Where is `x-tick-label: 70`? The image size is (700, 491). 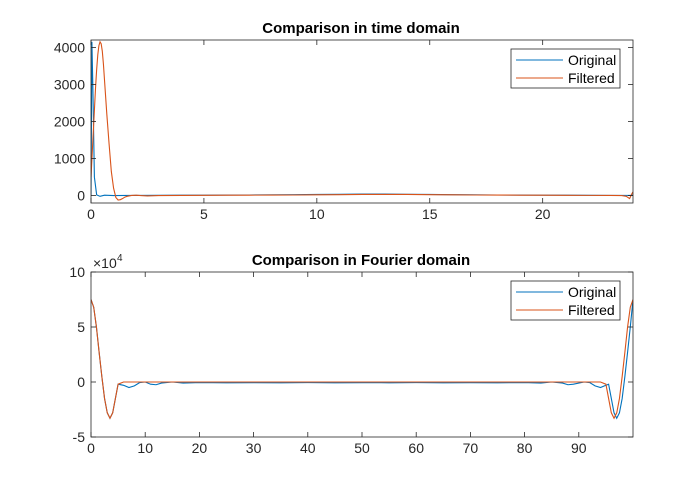
x-tick-label: 70 is located at coordinates (471, 448).